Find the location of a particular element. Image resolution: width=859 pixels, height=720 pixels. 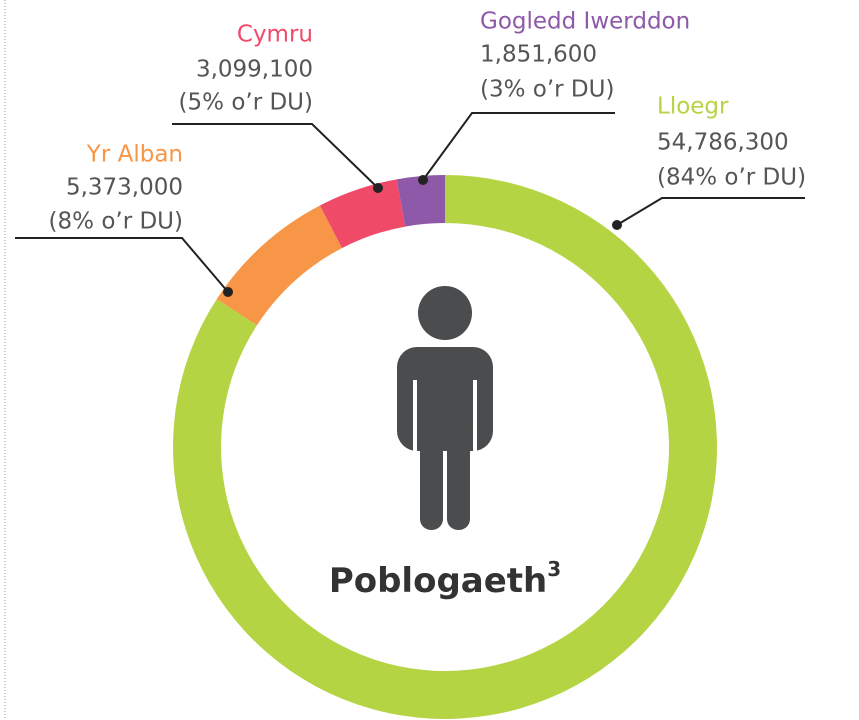

share-label: (84% o’r DU) is located at coordinates (731, 178).